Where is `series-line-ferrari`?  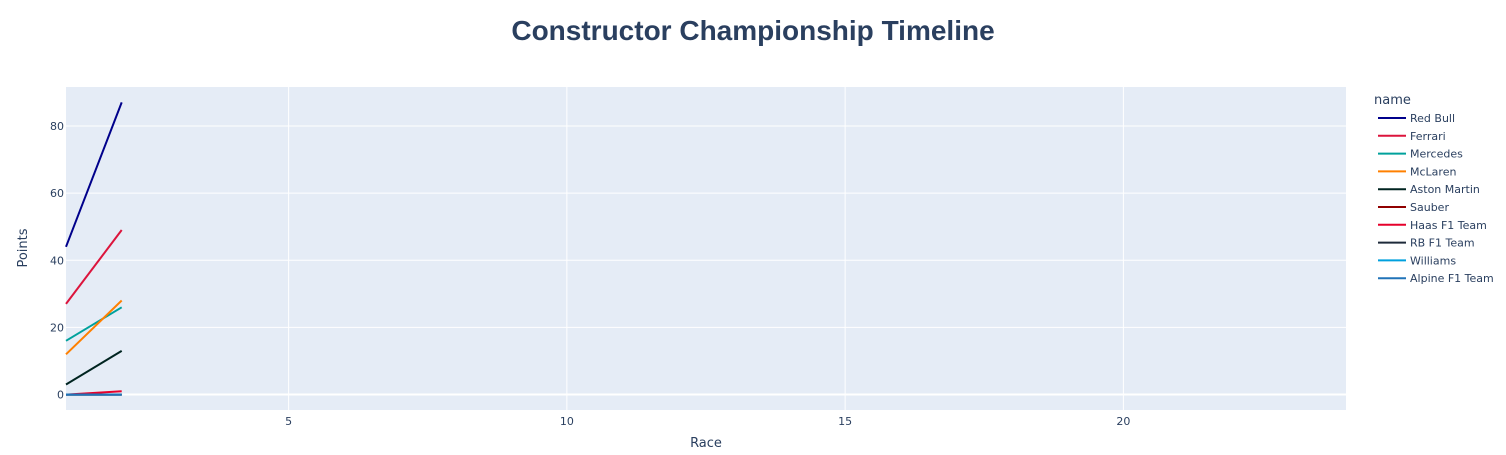 series-line-ferrari is located at coordinates (94, 267).